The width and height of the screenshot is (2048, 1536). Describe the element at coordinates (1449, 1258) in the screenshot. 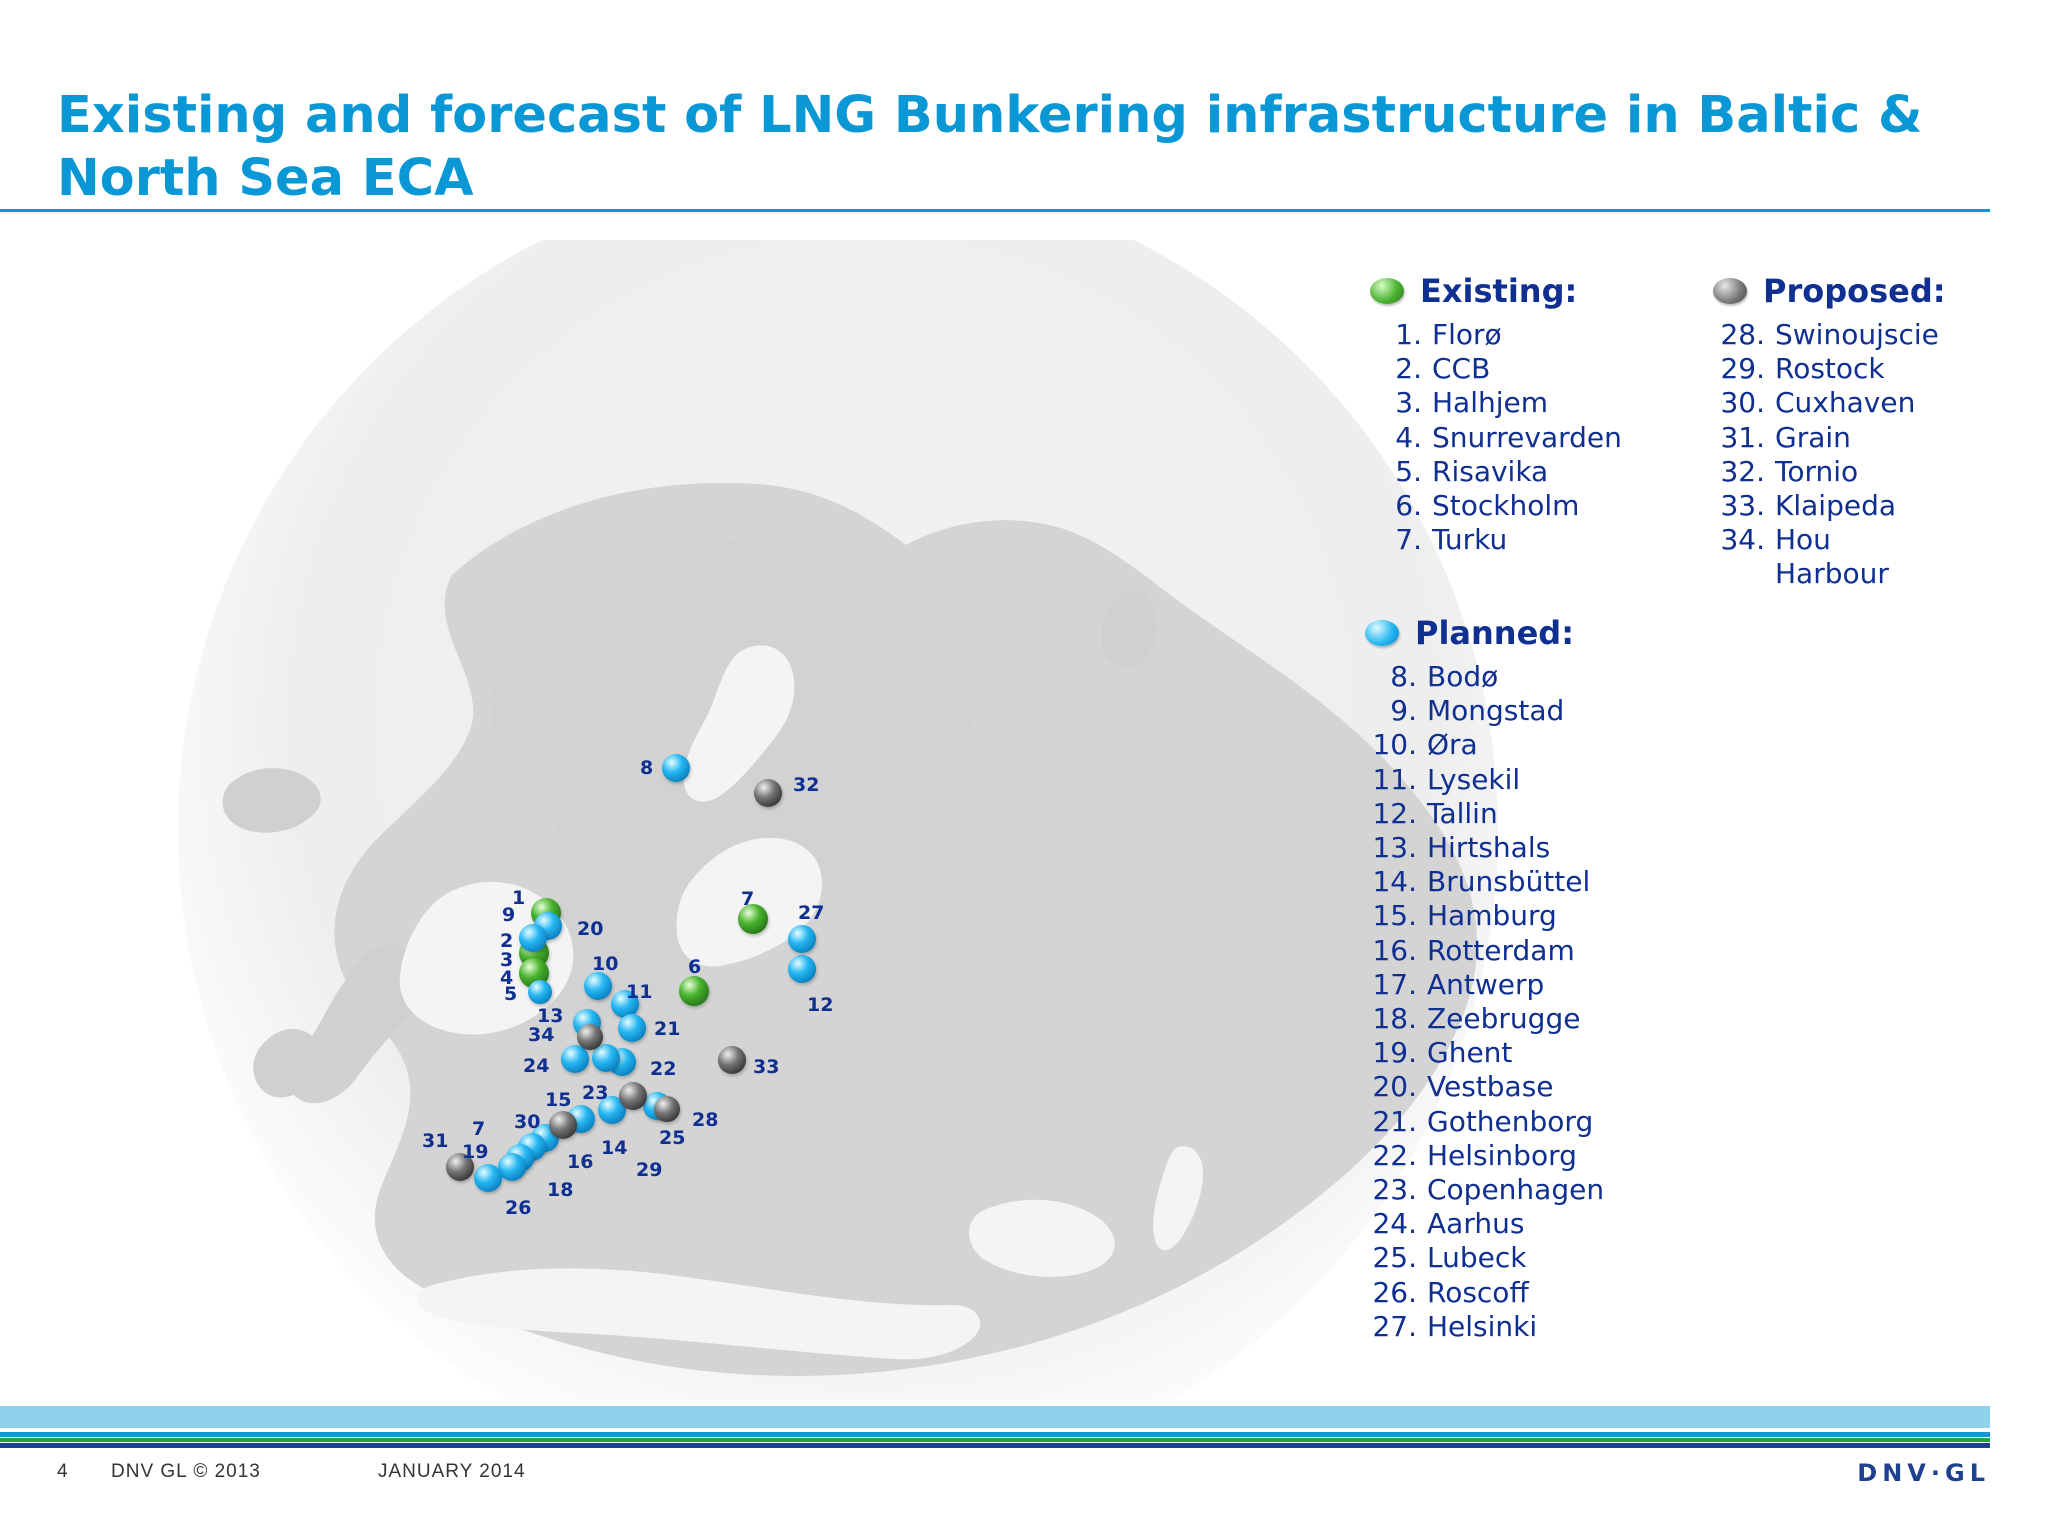

I see `planned-item: 25. Lubeck` at that location.